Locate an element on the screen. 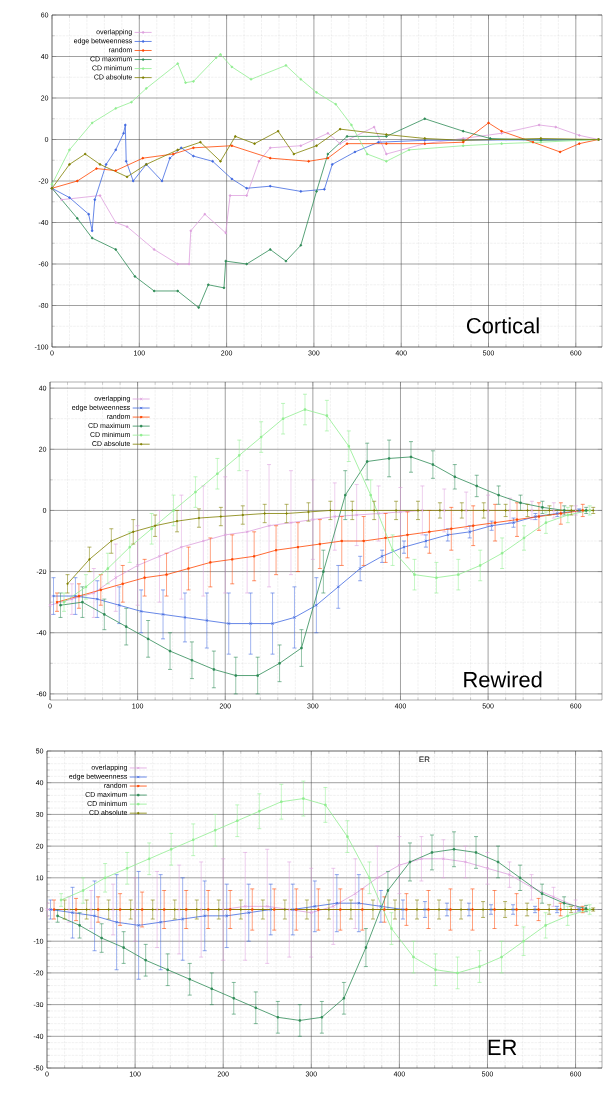  annotation: Cortical is located at coordinates (502, 325).